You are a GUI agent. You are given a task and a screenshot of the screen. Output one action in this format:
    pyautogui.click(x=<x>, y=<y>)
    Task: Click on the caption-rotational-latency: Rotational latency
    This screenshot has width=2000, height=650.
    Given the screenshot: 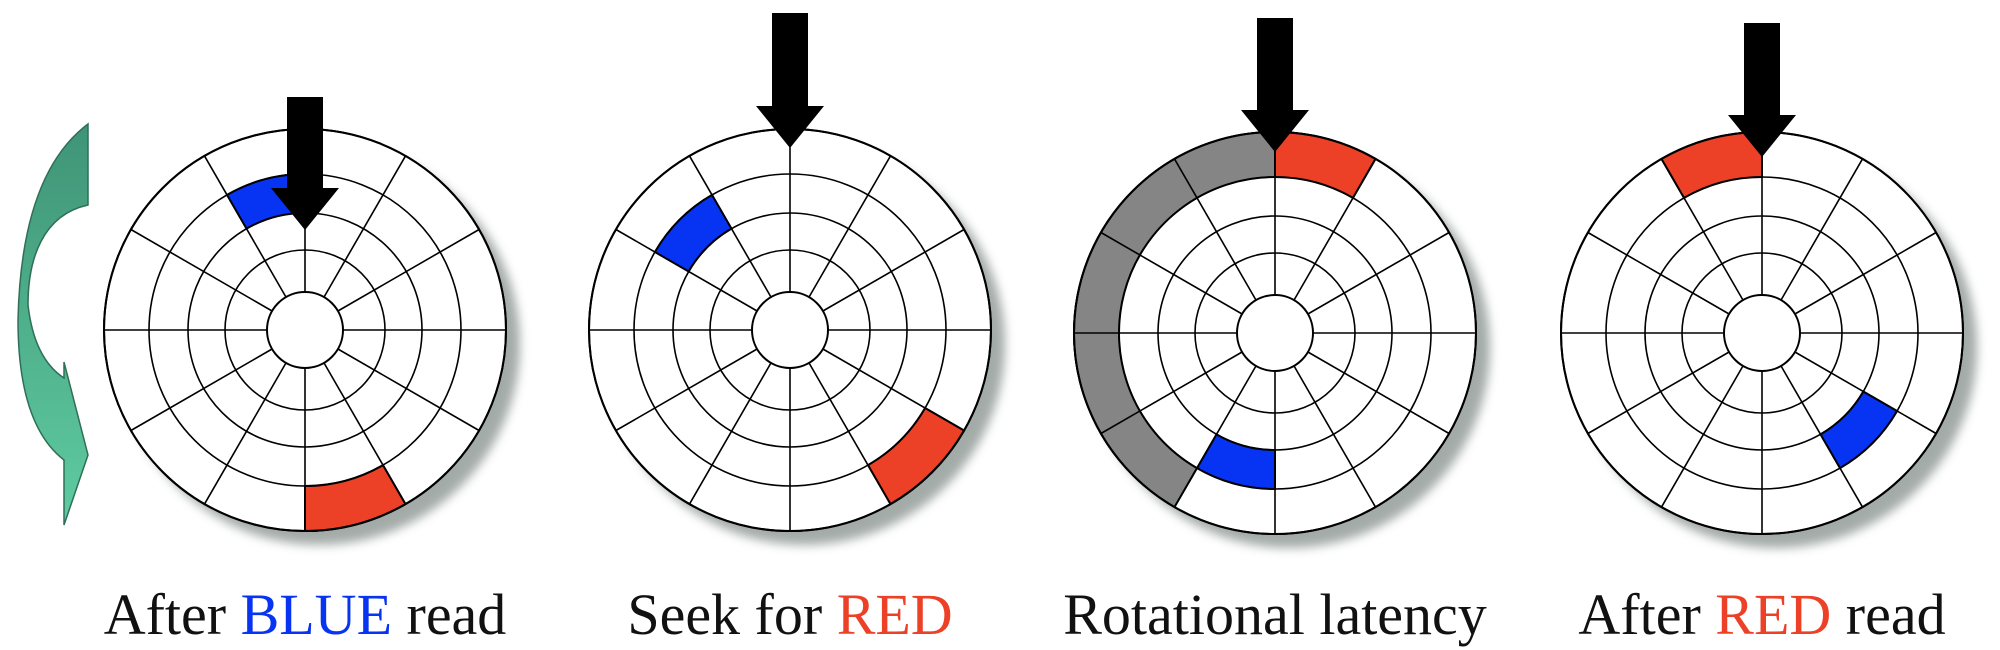 What is the action you would take?
    pyautogui.click(x=1275, y=615)
    